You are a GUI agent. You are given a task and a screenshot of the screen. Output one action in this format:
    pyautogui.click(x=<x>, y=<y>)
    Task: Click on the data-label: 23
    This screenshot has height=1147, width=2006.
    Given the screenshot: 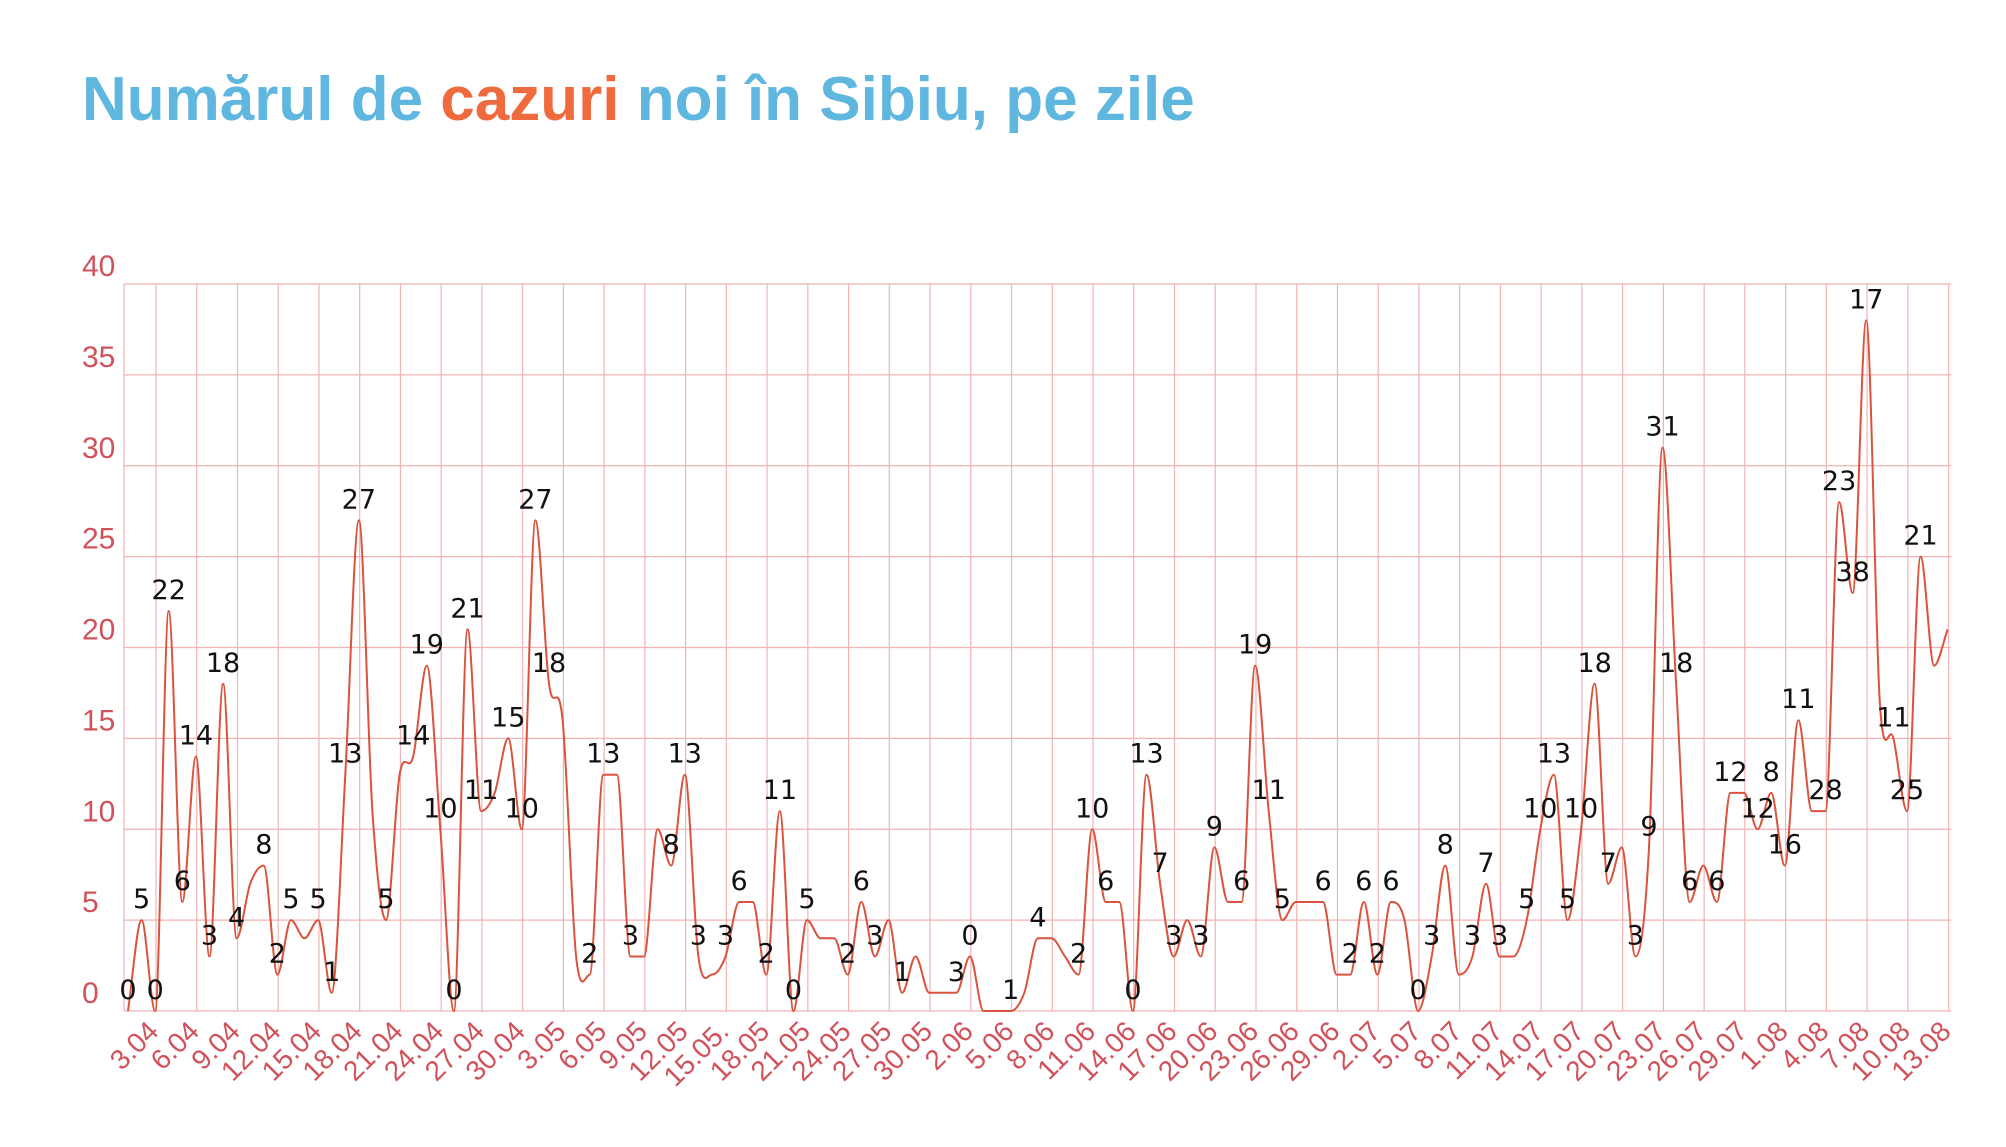 What is the action you would take?
    pyautogui.click(x=1839, y=481)
    